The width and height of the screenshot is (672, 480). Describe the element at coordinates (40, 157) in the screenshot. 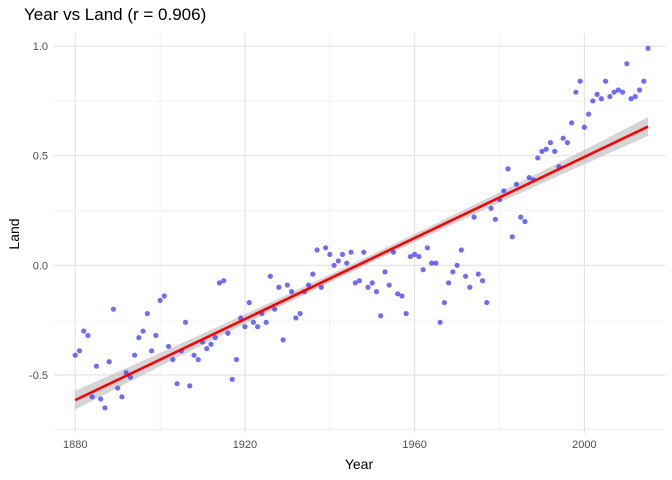

I see `y-tick-label: 0.5` at that location.